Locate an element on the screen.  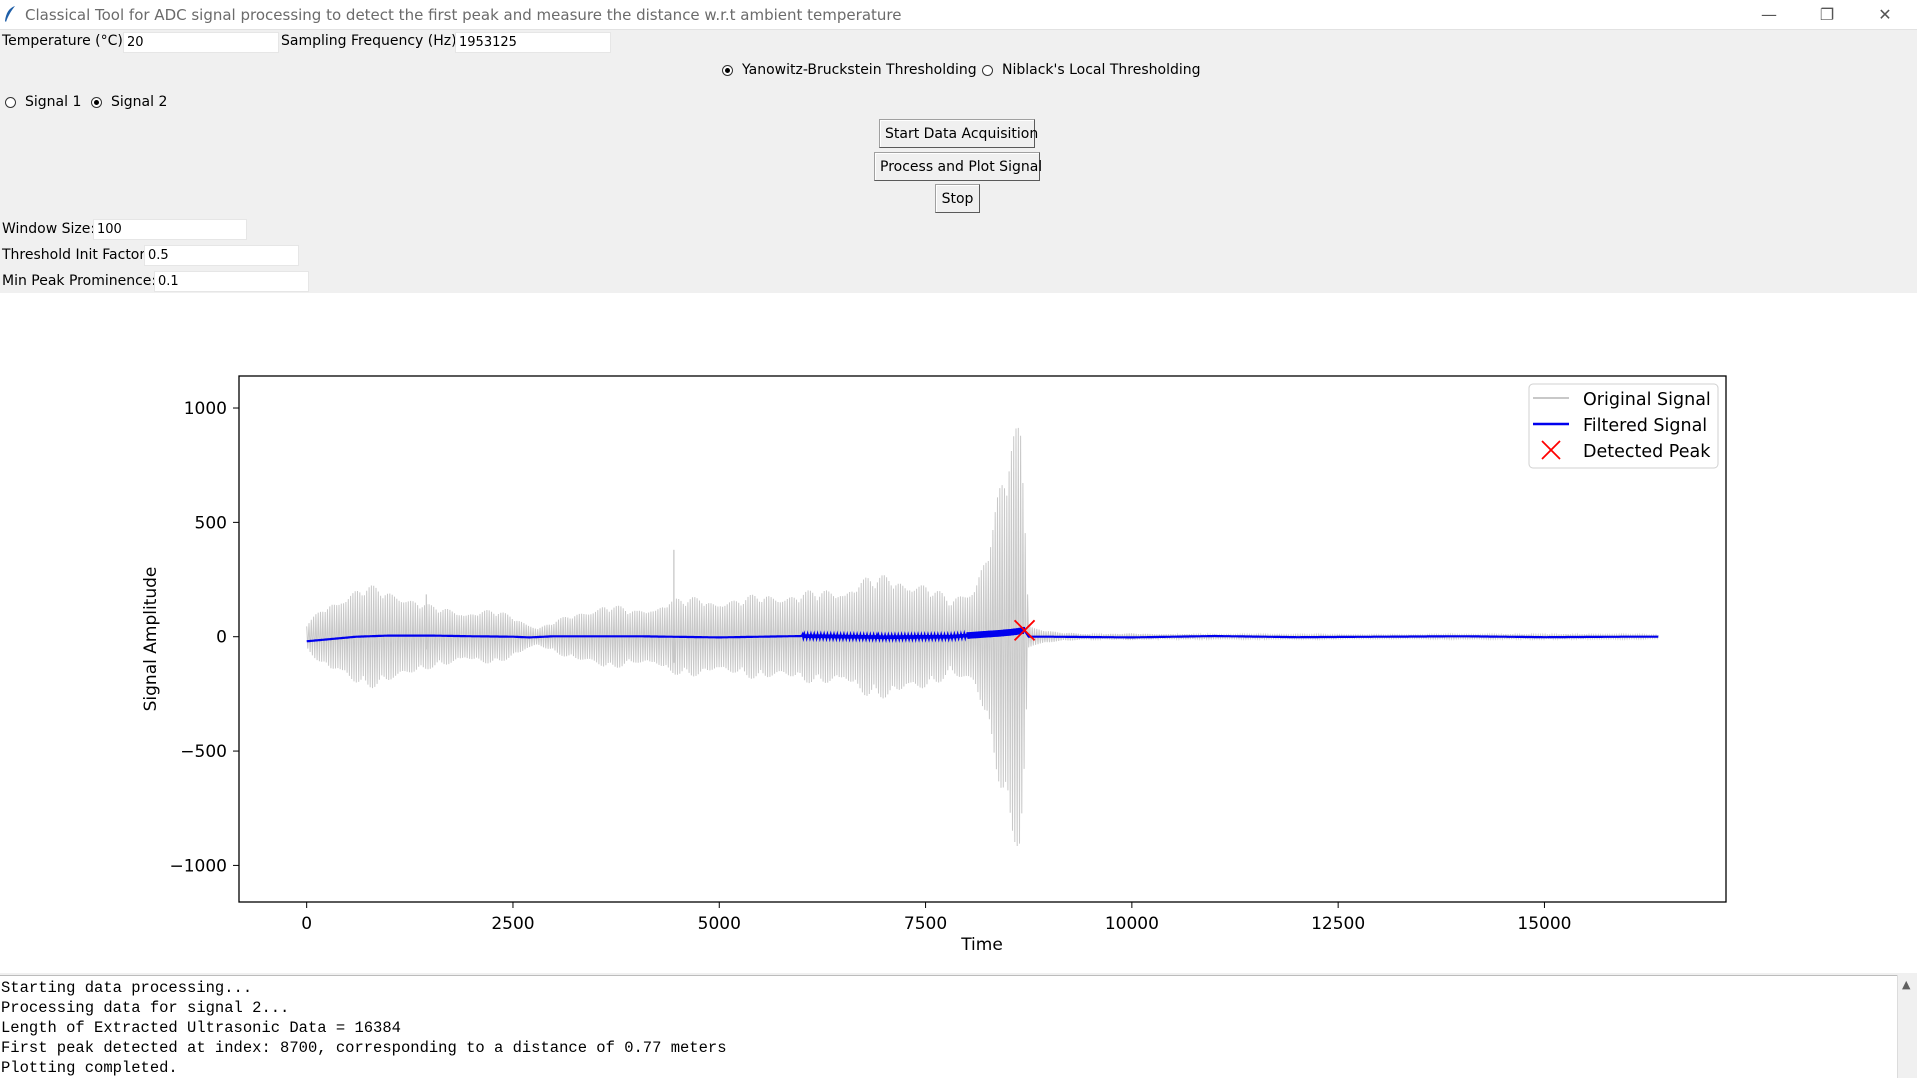
radio-label: Yanowitz-Bruckstein Thresholding is located at coordinates (859, 70).